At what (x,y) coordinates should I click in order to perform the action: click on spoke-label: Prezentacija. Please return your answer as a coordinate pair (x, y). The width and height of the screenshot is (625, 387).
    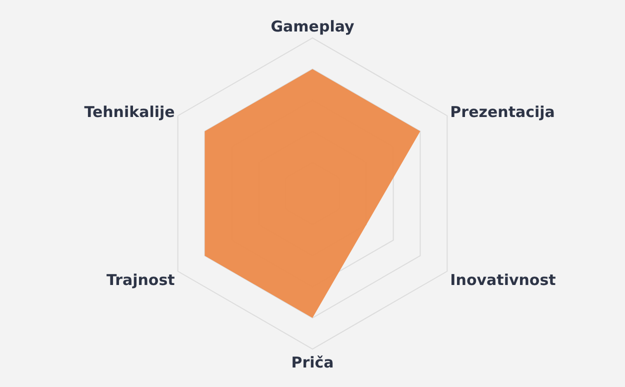
    Looking at the image, I should click on (502, 112).